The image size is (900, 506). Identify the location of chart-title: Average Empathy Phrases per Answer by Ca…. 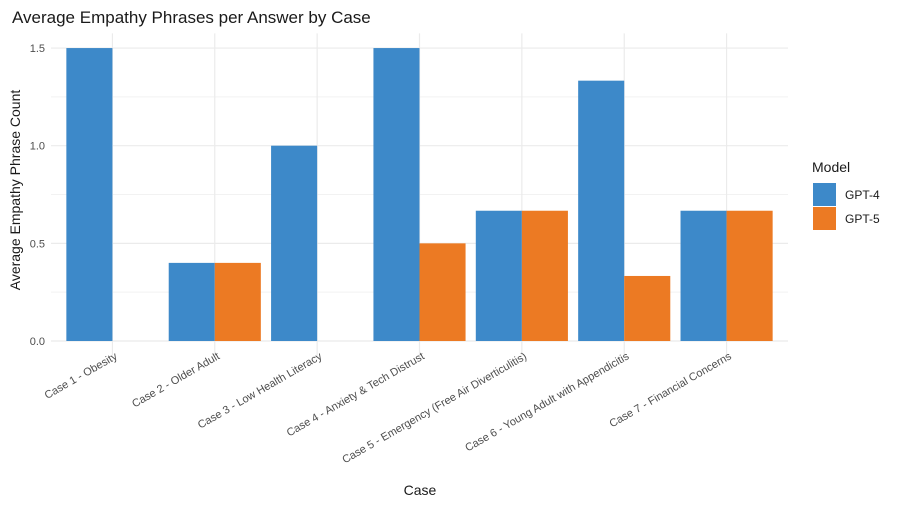
(191, 17).